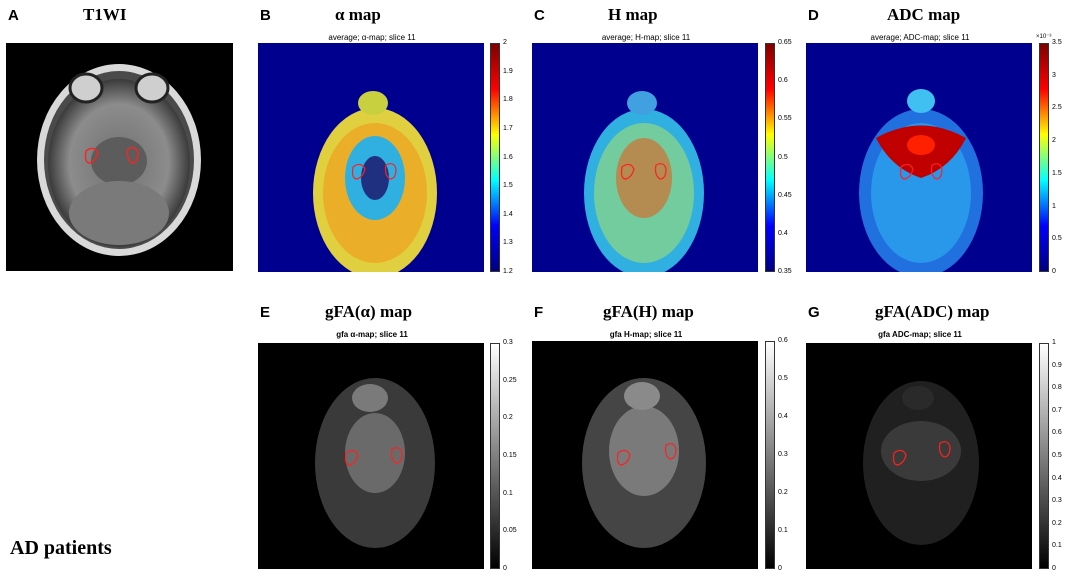 The width and height of the screenshot is (1074, 575). I want to click on colorbar-tick-label: 2.5, so click(1057, 108).